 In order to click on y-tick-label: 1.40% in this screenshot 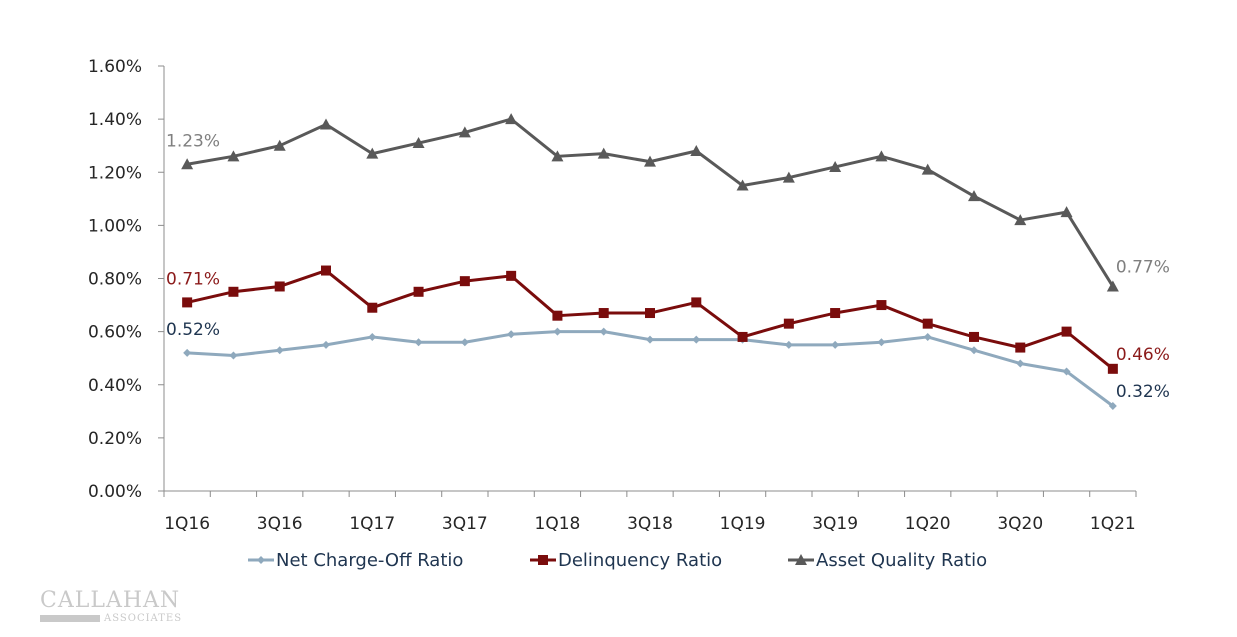, I will do `click(115, 120)`.